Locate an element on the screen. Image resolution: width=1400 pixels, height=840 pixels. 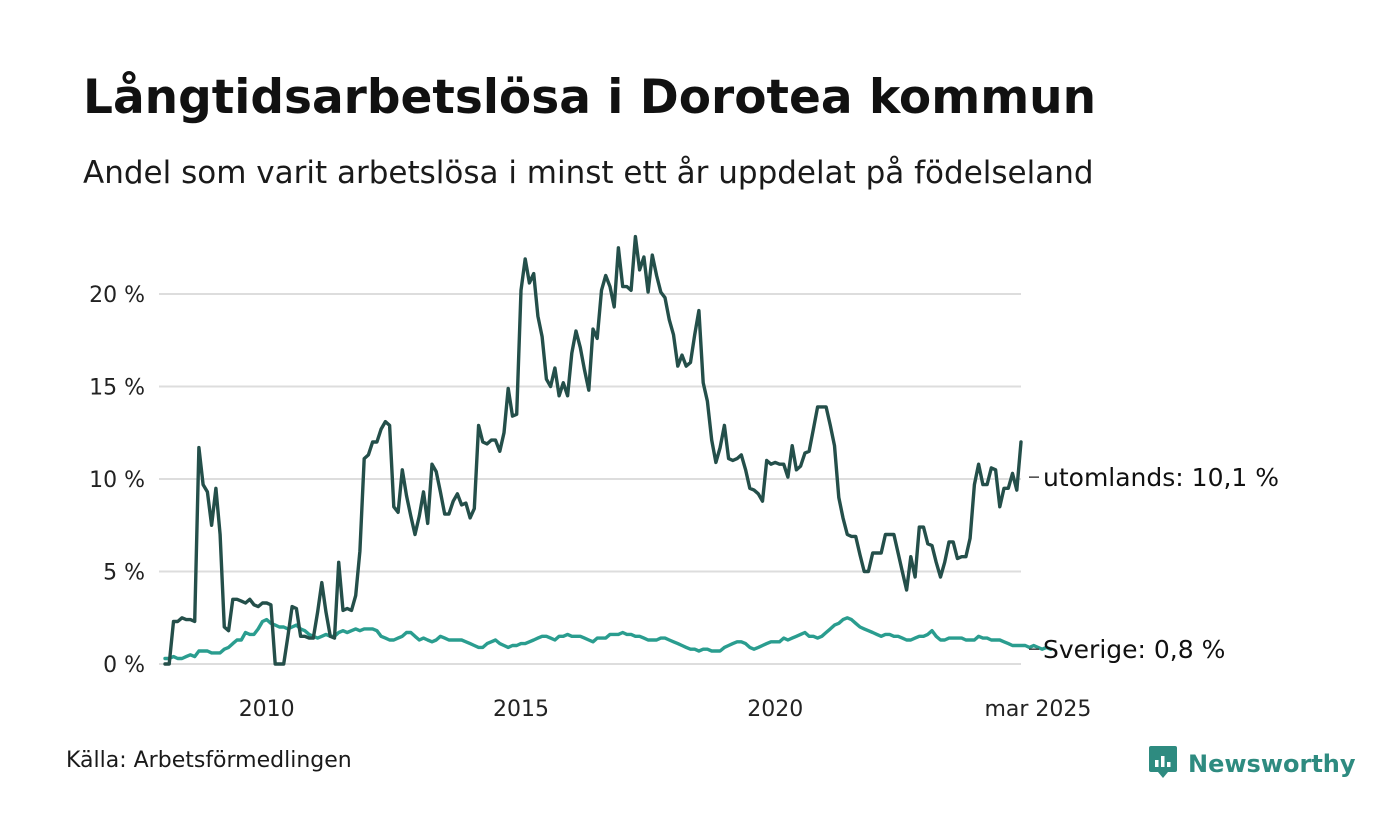
x-axis-ticks: 2010 2015 2020 mar 2025 is located at coordinates (665, 709).